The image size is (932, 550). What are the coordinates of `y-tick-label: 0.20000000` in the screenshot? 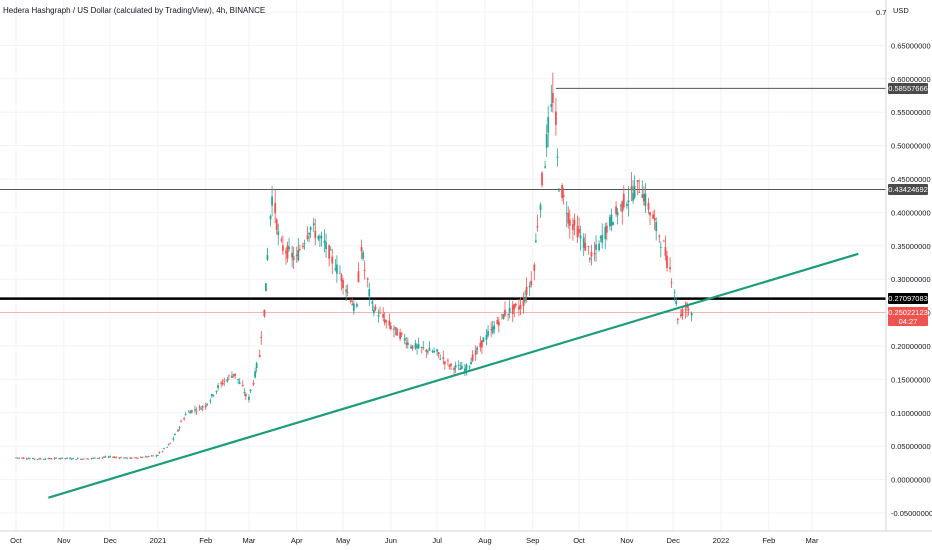 It's located at (911, 346).